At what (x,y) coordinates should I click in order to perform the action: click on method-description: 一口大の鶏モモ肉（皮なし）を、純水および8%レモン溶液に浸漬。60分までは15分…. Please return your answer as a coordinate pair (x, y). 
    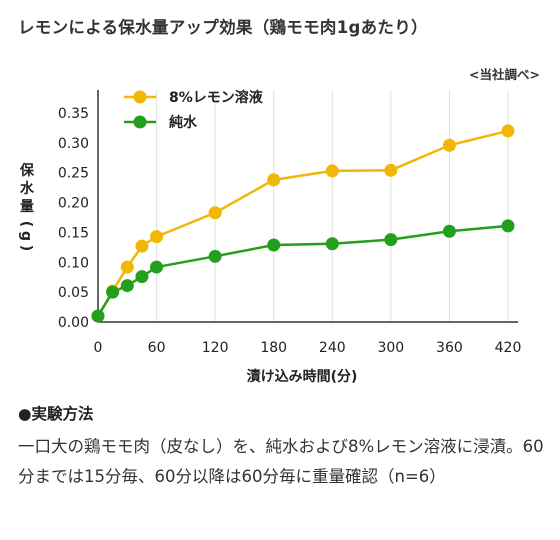
    Looking at the image, I should click on (281, 461).